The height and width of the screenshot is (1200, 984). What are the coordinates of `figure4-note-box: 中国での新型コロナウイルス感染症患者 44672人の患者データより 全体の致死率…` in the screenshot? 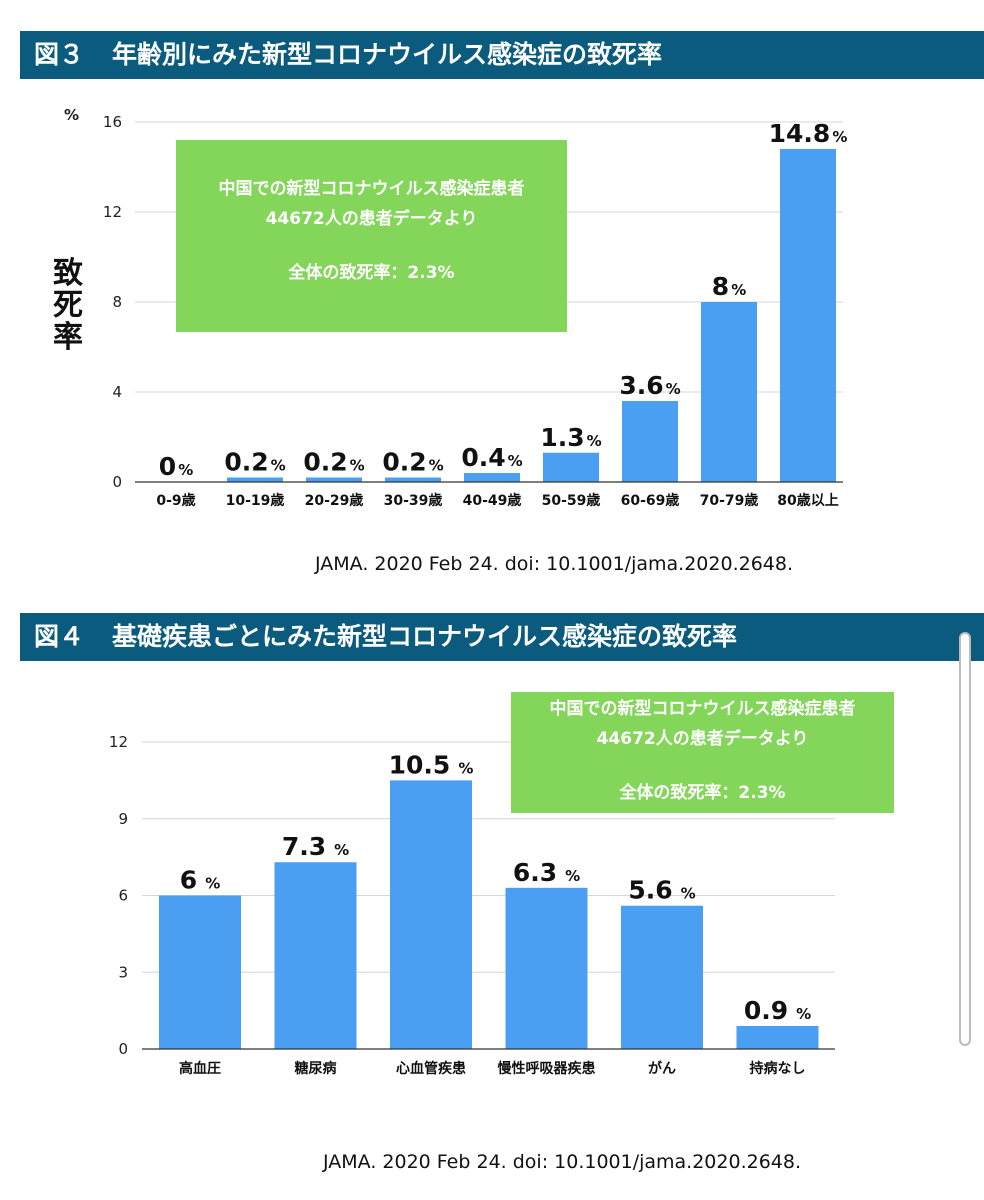 It's located at (702, 752).